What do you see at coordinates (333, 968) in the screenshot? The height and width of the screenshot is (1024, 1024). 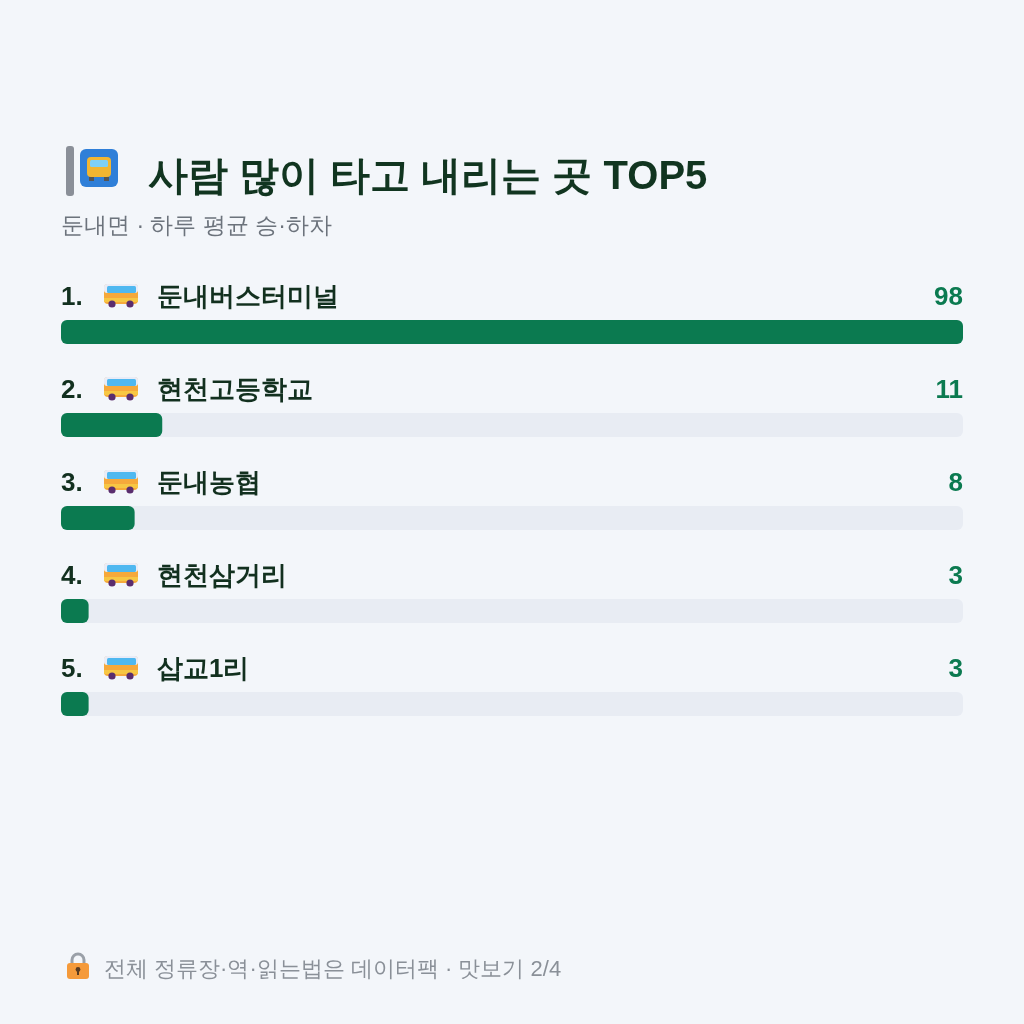 I see `text: 전체 정류장·역·읽는법은 데이터팩 · 맛보기 2/4` at bounding box center [333, 968].